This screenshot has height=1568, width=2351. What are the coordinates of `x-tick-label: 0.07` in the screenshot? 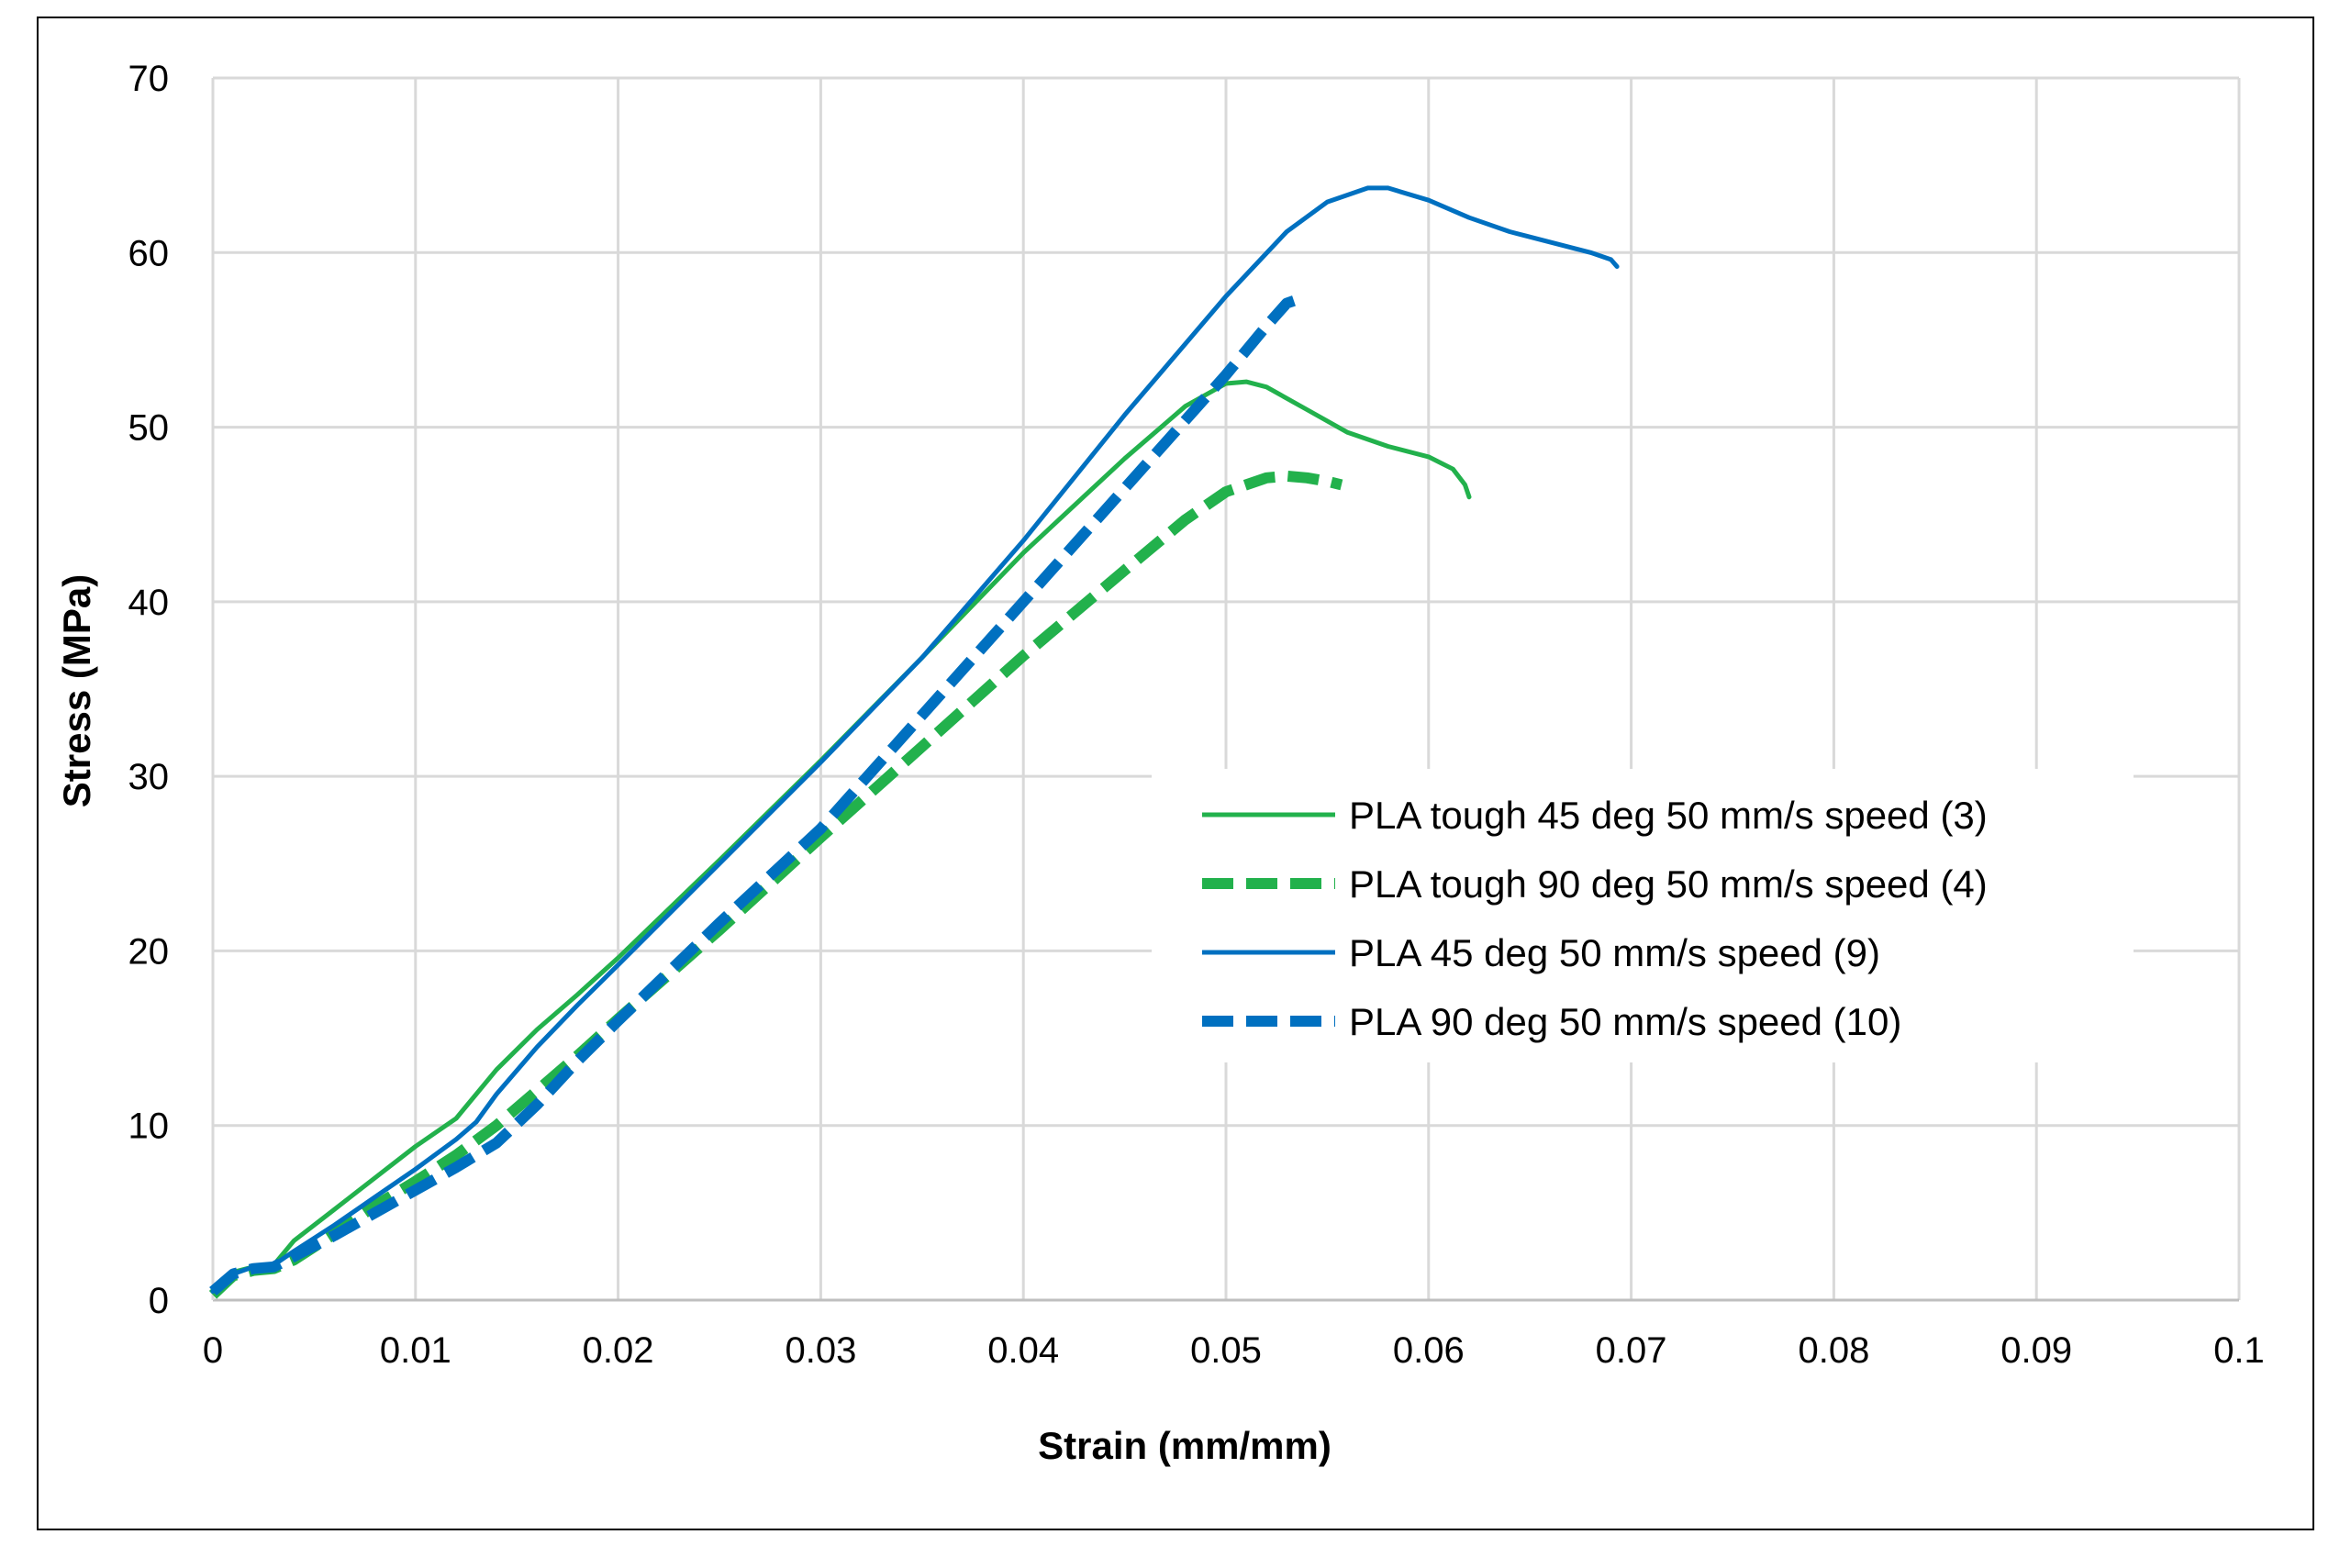 It's located at (1631, 1350).